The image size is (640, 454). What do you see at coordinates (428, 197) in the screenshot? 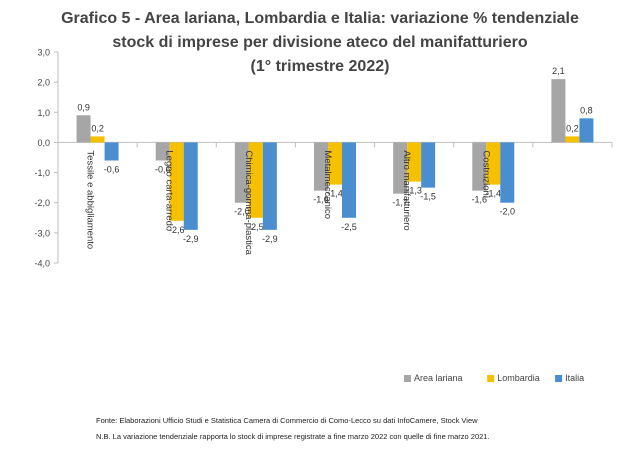
I see `data-label: -1,5` at bounding box center [428, 197].